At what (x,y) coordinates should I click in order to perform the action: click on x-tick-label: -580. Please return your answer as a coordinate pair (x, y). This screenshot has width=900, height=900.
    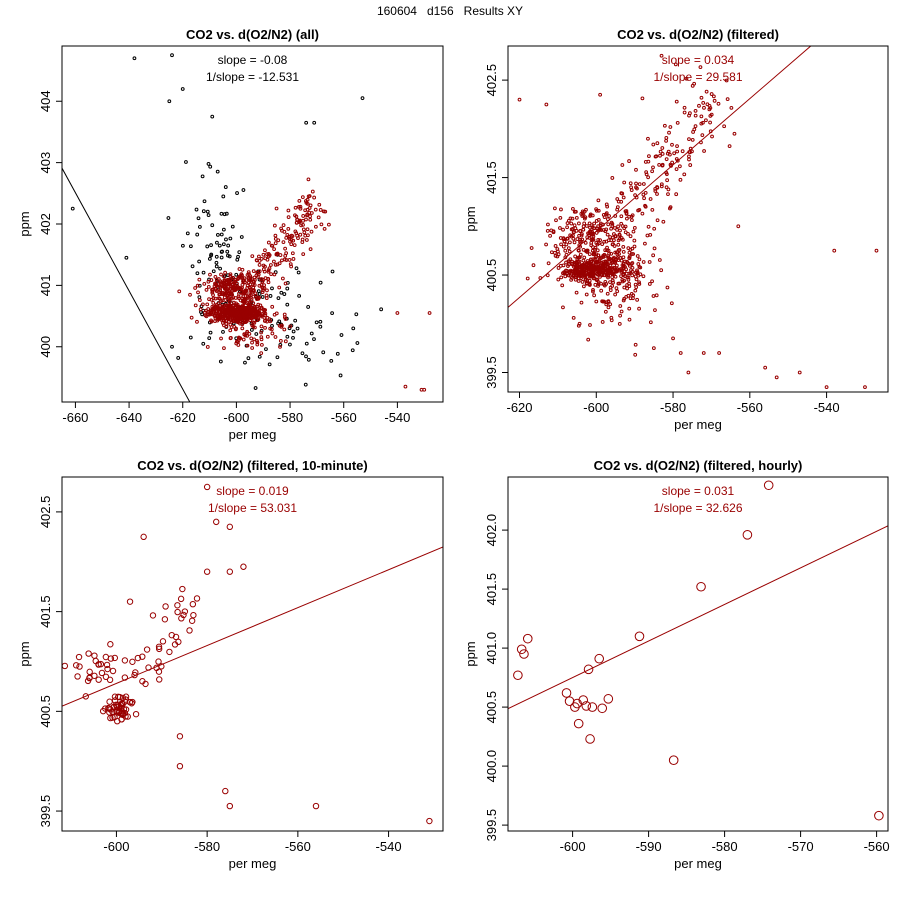
    Looking at the image, I should click on (207, 846).